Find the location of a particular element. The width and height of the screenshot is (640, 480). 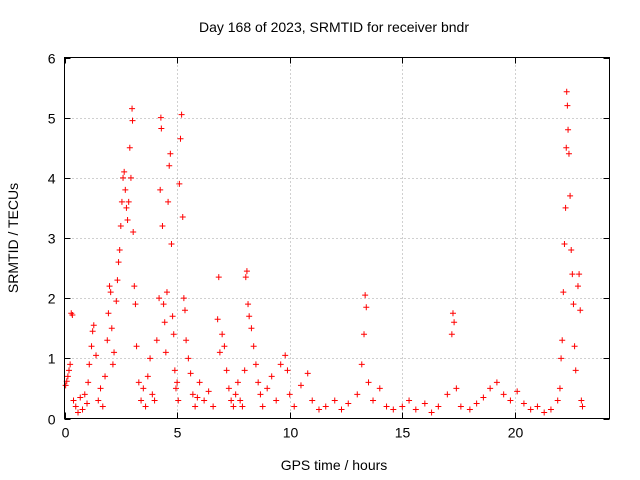

x-axis-label: GPS time / hours is located at coordinates (334, 465).